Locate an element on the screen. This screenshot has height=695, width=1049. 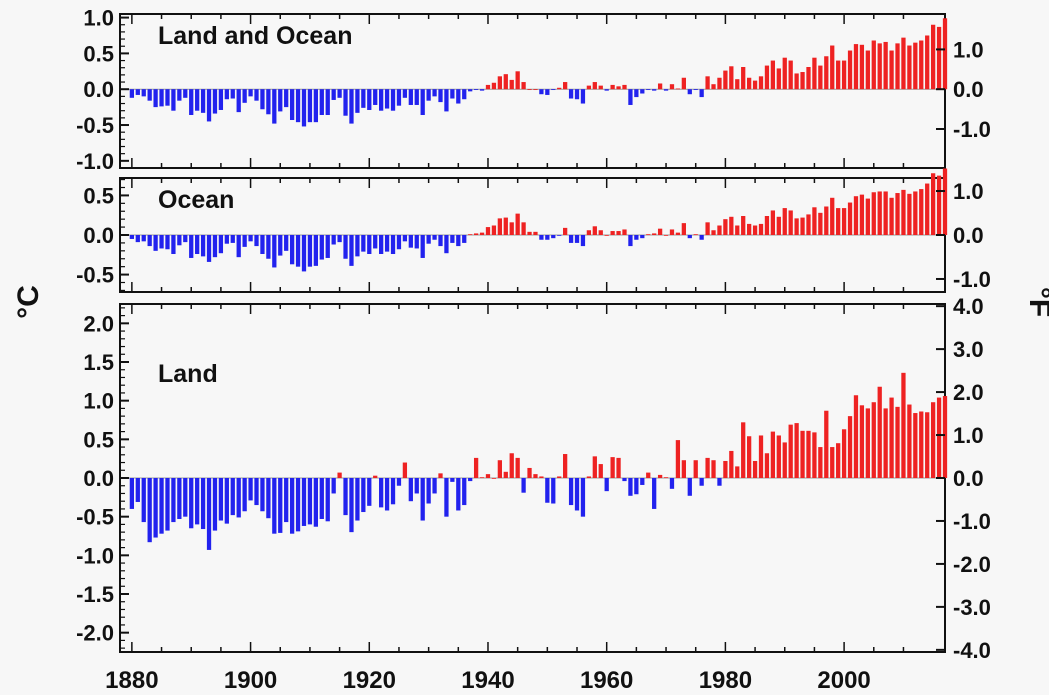
y-tick-label-right: -3.0 is located at coordinates (972, 607).